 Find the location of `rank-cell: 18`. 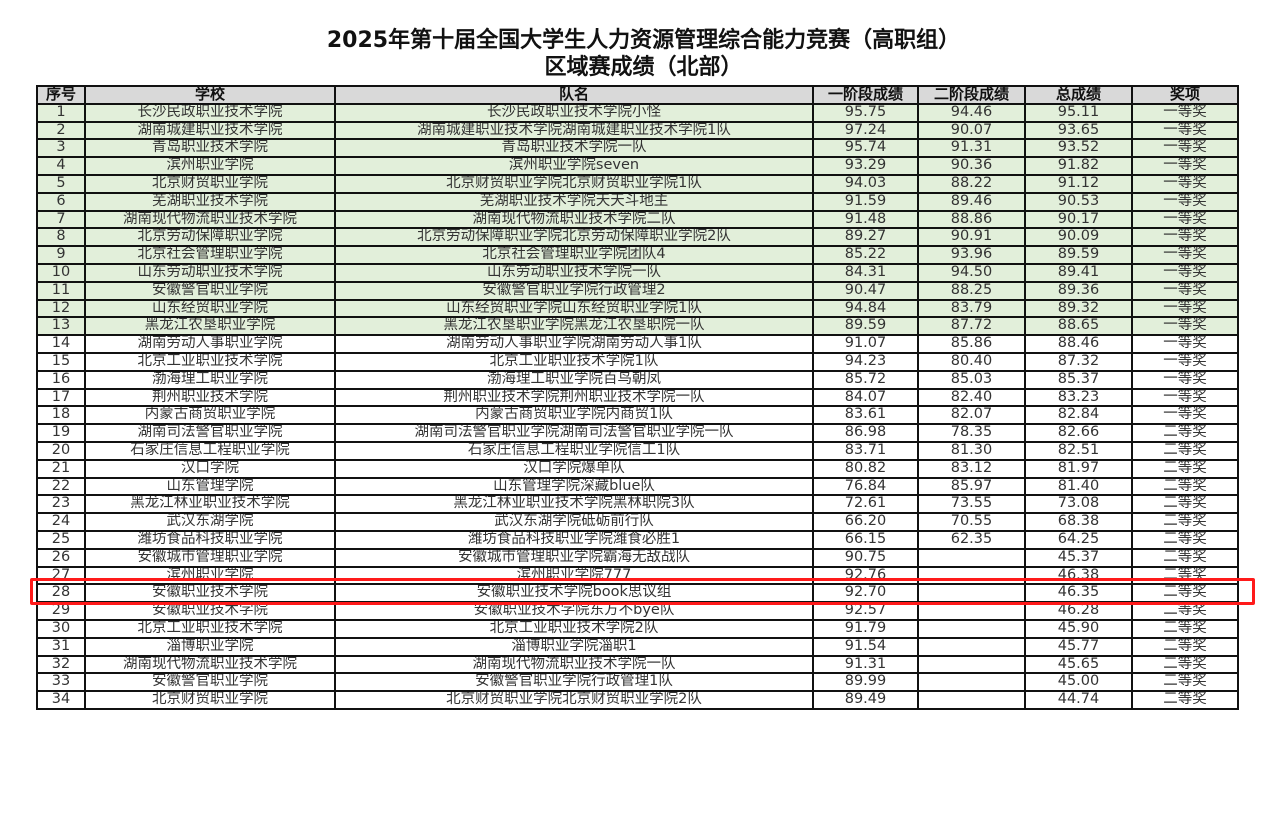

rank-cell: 18 is located at coordinates (61, 415).